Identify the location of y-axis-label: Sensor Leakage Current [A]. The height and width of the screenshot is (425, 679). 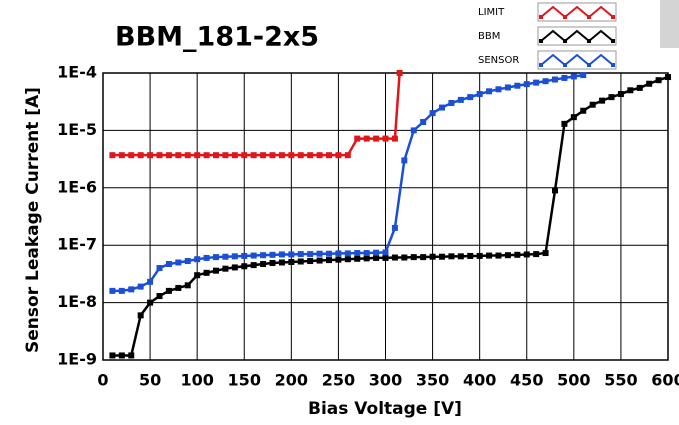
(33, 220).